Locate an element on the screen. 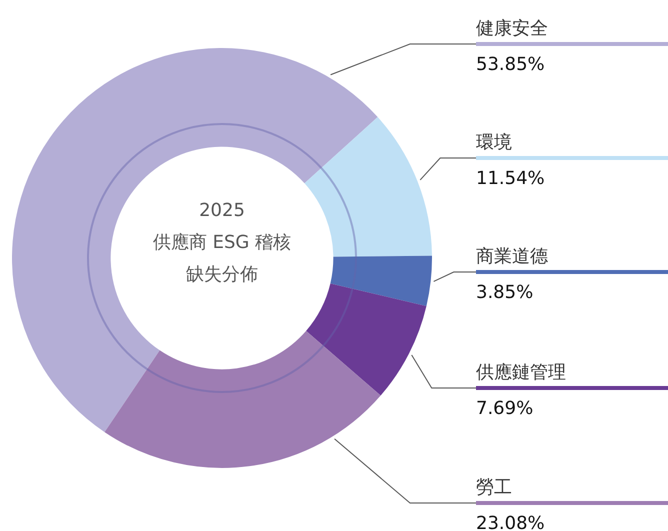 Image resolution: width=668 pixels, height=531 pixels. text: 供應商 ESG 稽核缺失分佈 is located at coordinates (222, 259).